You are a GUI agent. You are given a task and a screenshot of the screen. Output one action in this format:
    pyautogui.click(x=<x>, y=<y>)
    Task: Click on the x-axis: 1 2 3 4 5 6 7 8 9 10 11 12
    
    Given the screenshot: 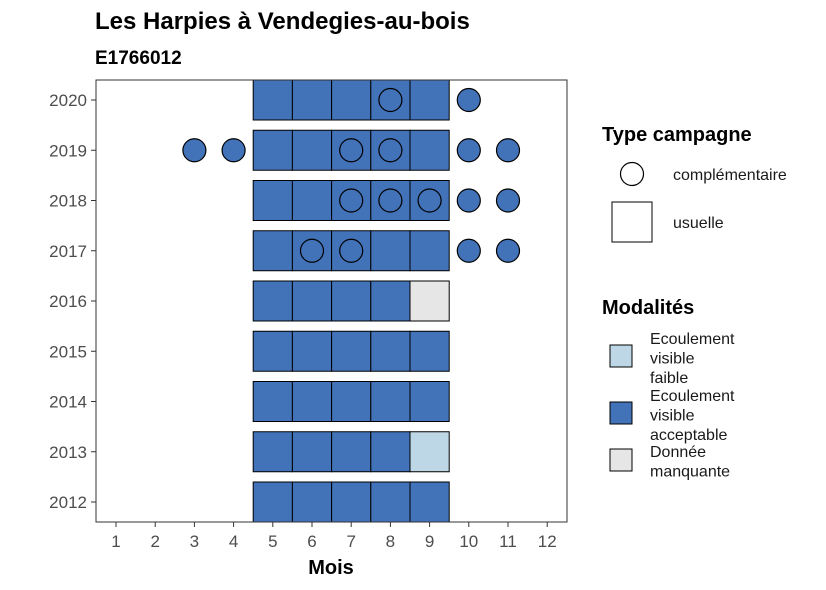 What is the action you would take?
    pyautogui.click(x=334, y=536)
    